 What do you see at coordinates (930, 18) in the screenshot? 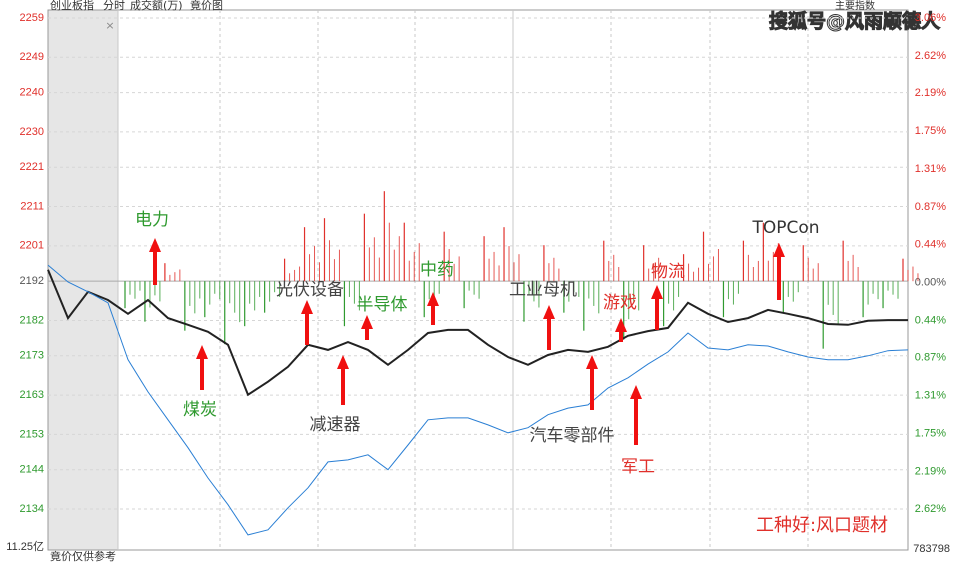
I see `y2-tick-label: 3.06%` at bounding box center [930, 18].